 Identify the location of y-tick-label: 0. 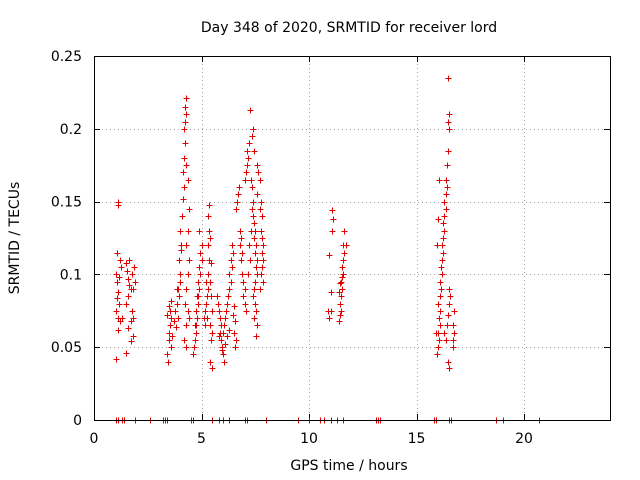
(77, 421).